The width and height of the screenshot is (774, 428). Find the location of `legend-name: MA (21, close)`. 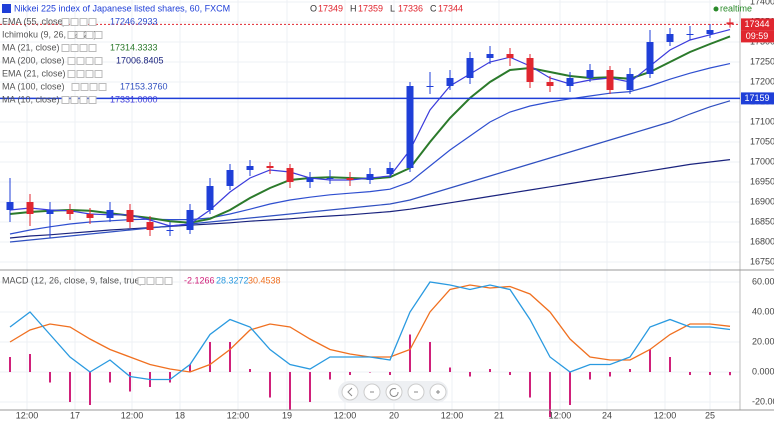

legend-name: MA (21, close) is located at coordinates (31, 47).